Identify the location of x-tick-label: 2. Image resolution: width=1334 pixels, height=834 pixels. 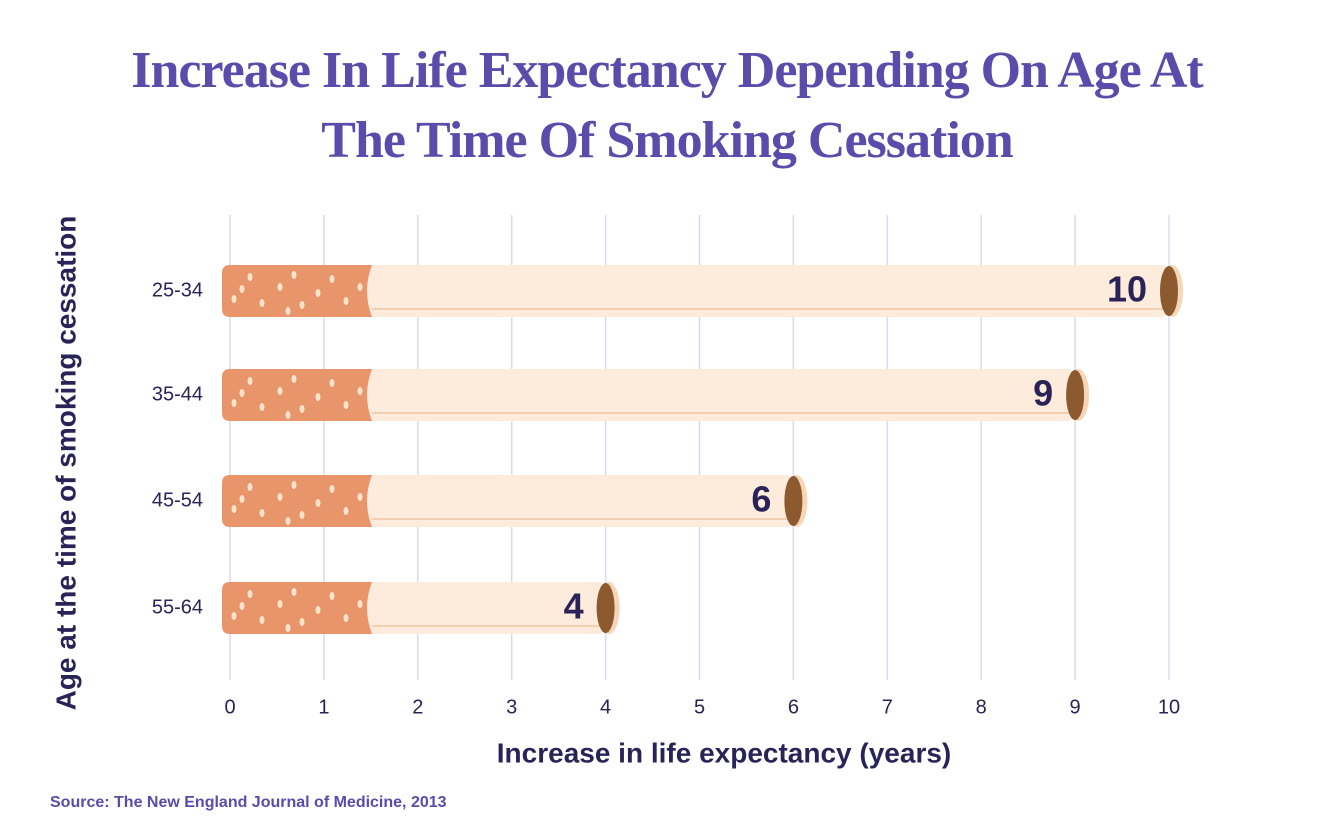
(417, 707).